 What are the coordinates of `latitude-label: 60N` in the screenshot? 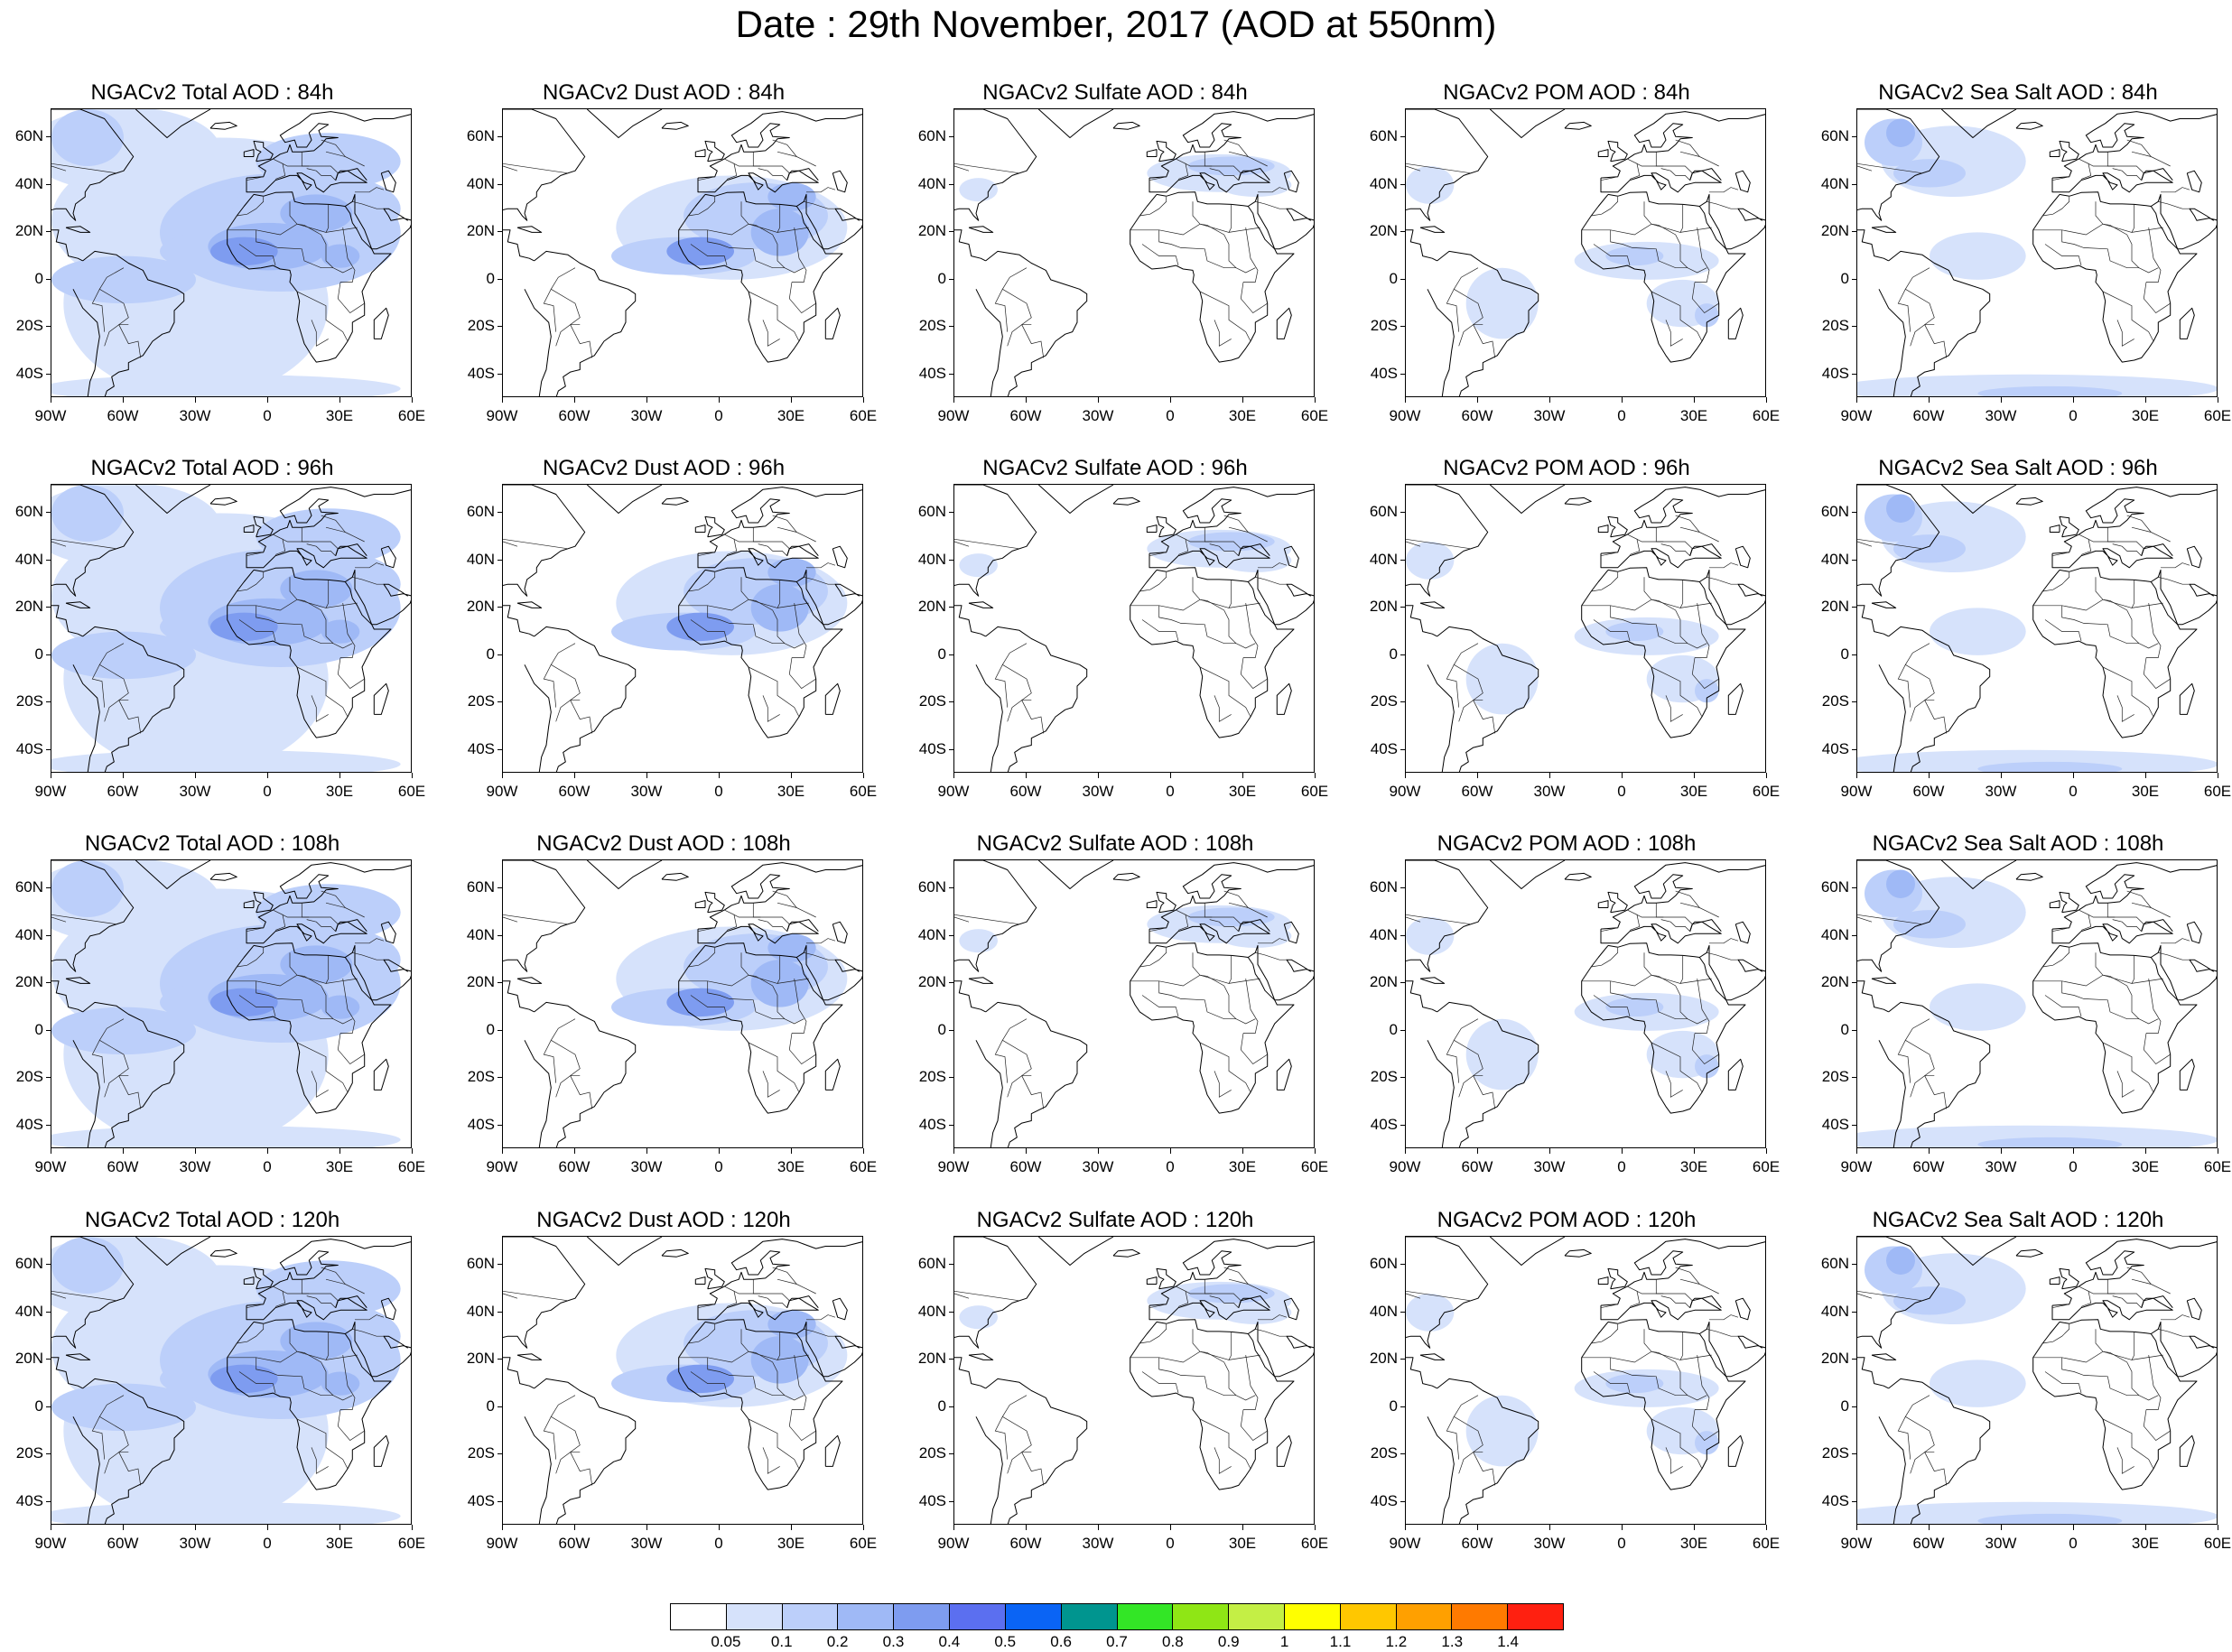 It's located at (28, 136).